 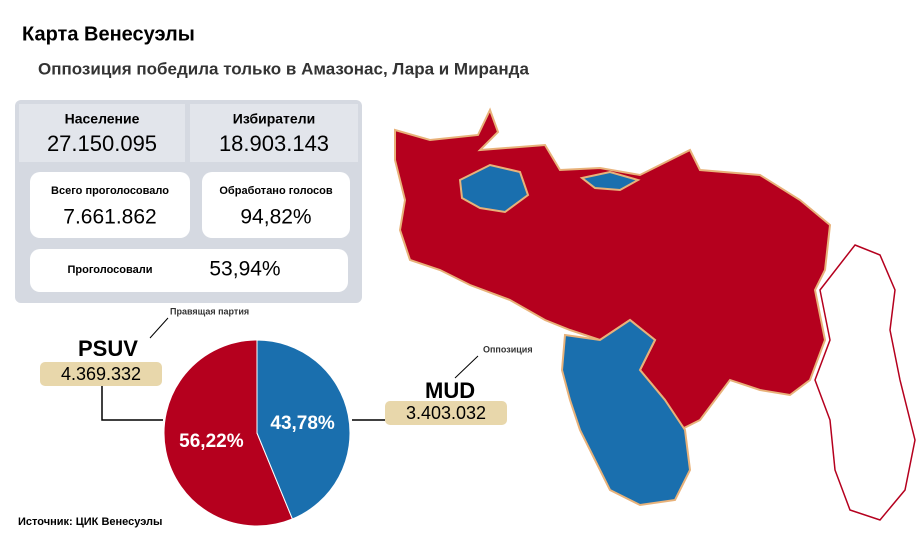 What do you see at coordinates (302, 423) in the screenshot?
I see `slice-label: 43,78%` at bounding box center [302, 423].